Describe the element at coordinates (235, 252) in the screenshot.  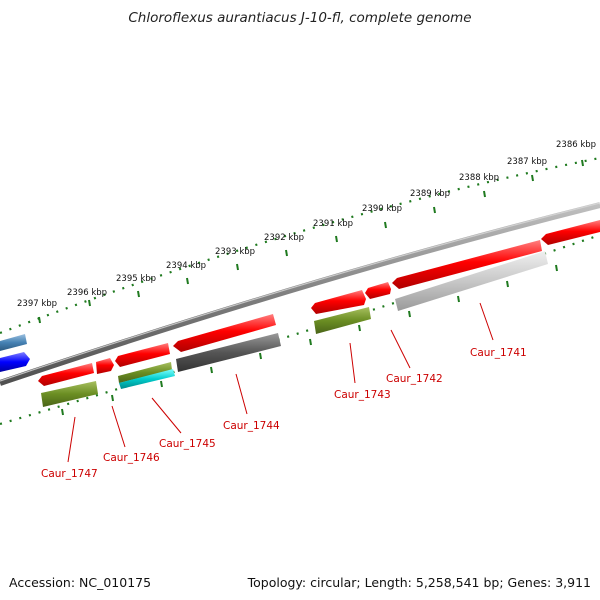
I see `kbp-label-2393: 2393 kbp` at that location.